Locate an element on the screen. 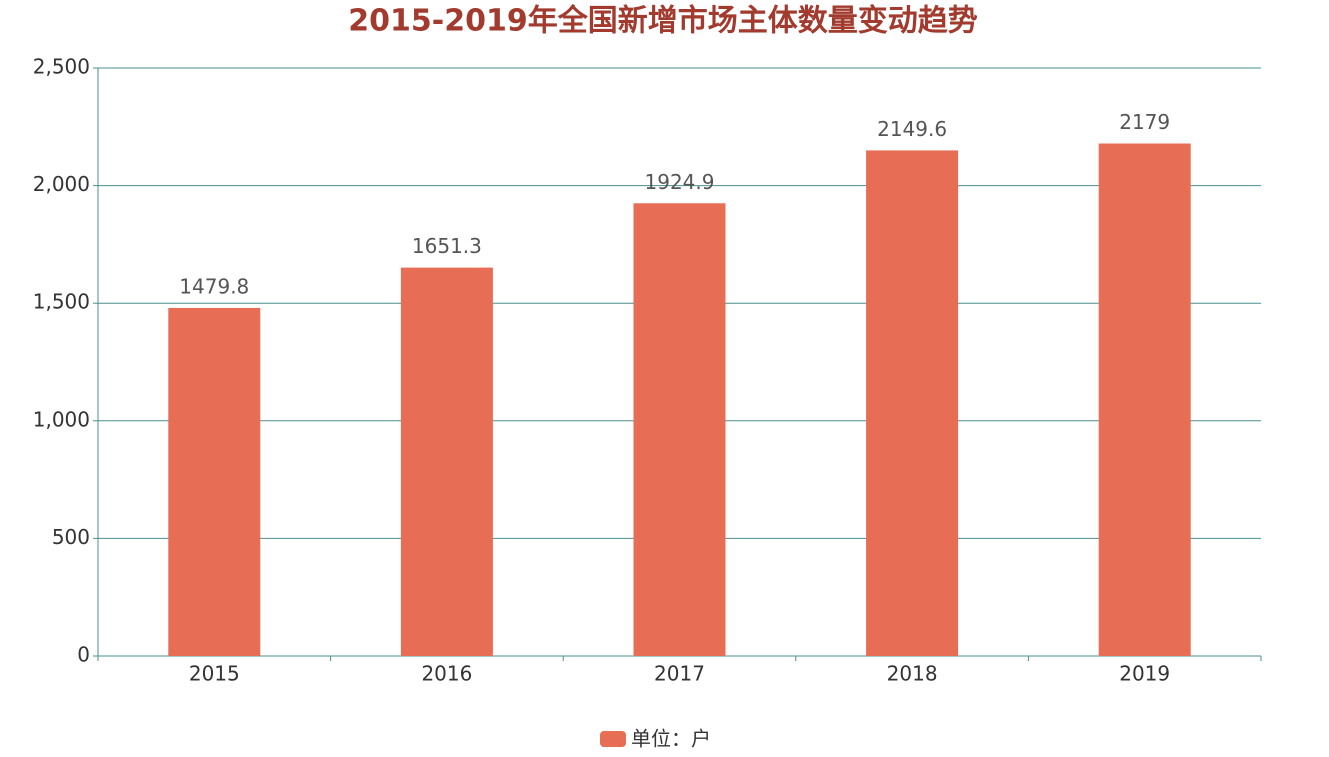 The image size is (1329, 757). y-tick-label: 500 is located at coordinates (71, 537).